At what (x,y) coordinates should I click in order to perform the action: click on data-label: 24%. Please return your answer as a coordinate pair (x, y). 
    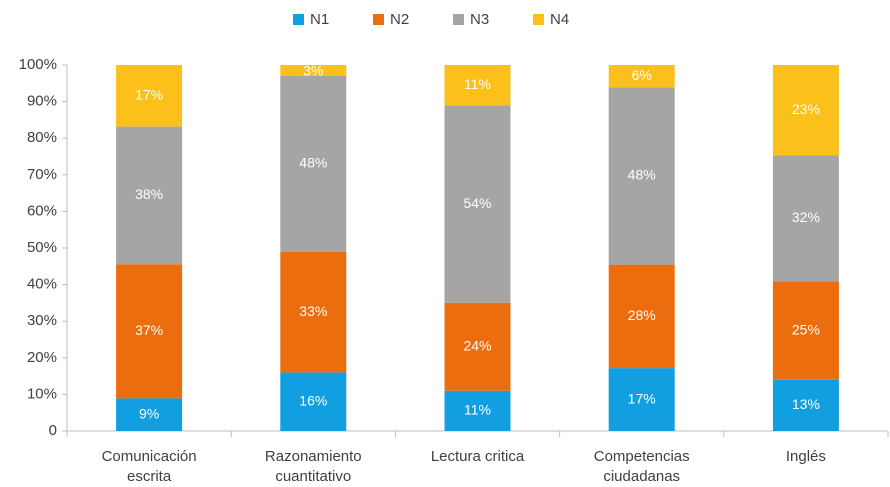
    Looking at the image, I should click on (477, 346).